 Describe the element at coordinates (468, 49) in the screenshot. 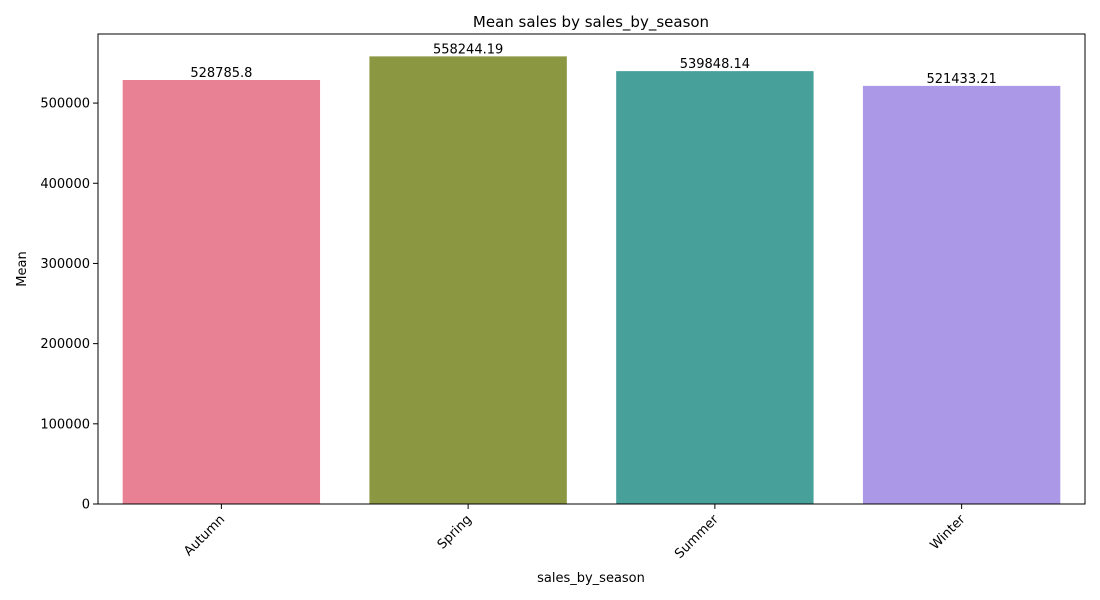

I see `data-label-spring: 558244.19` at that location.